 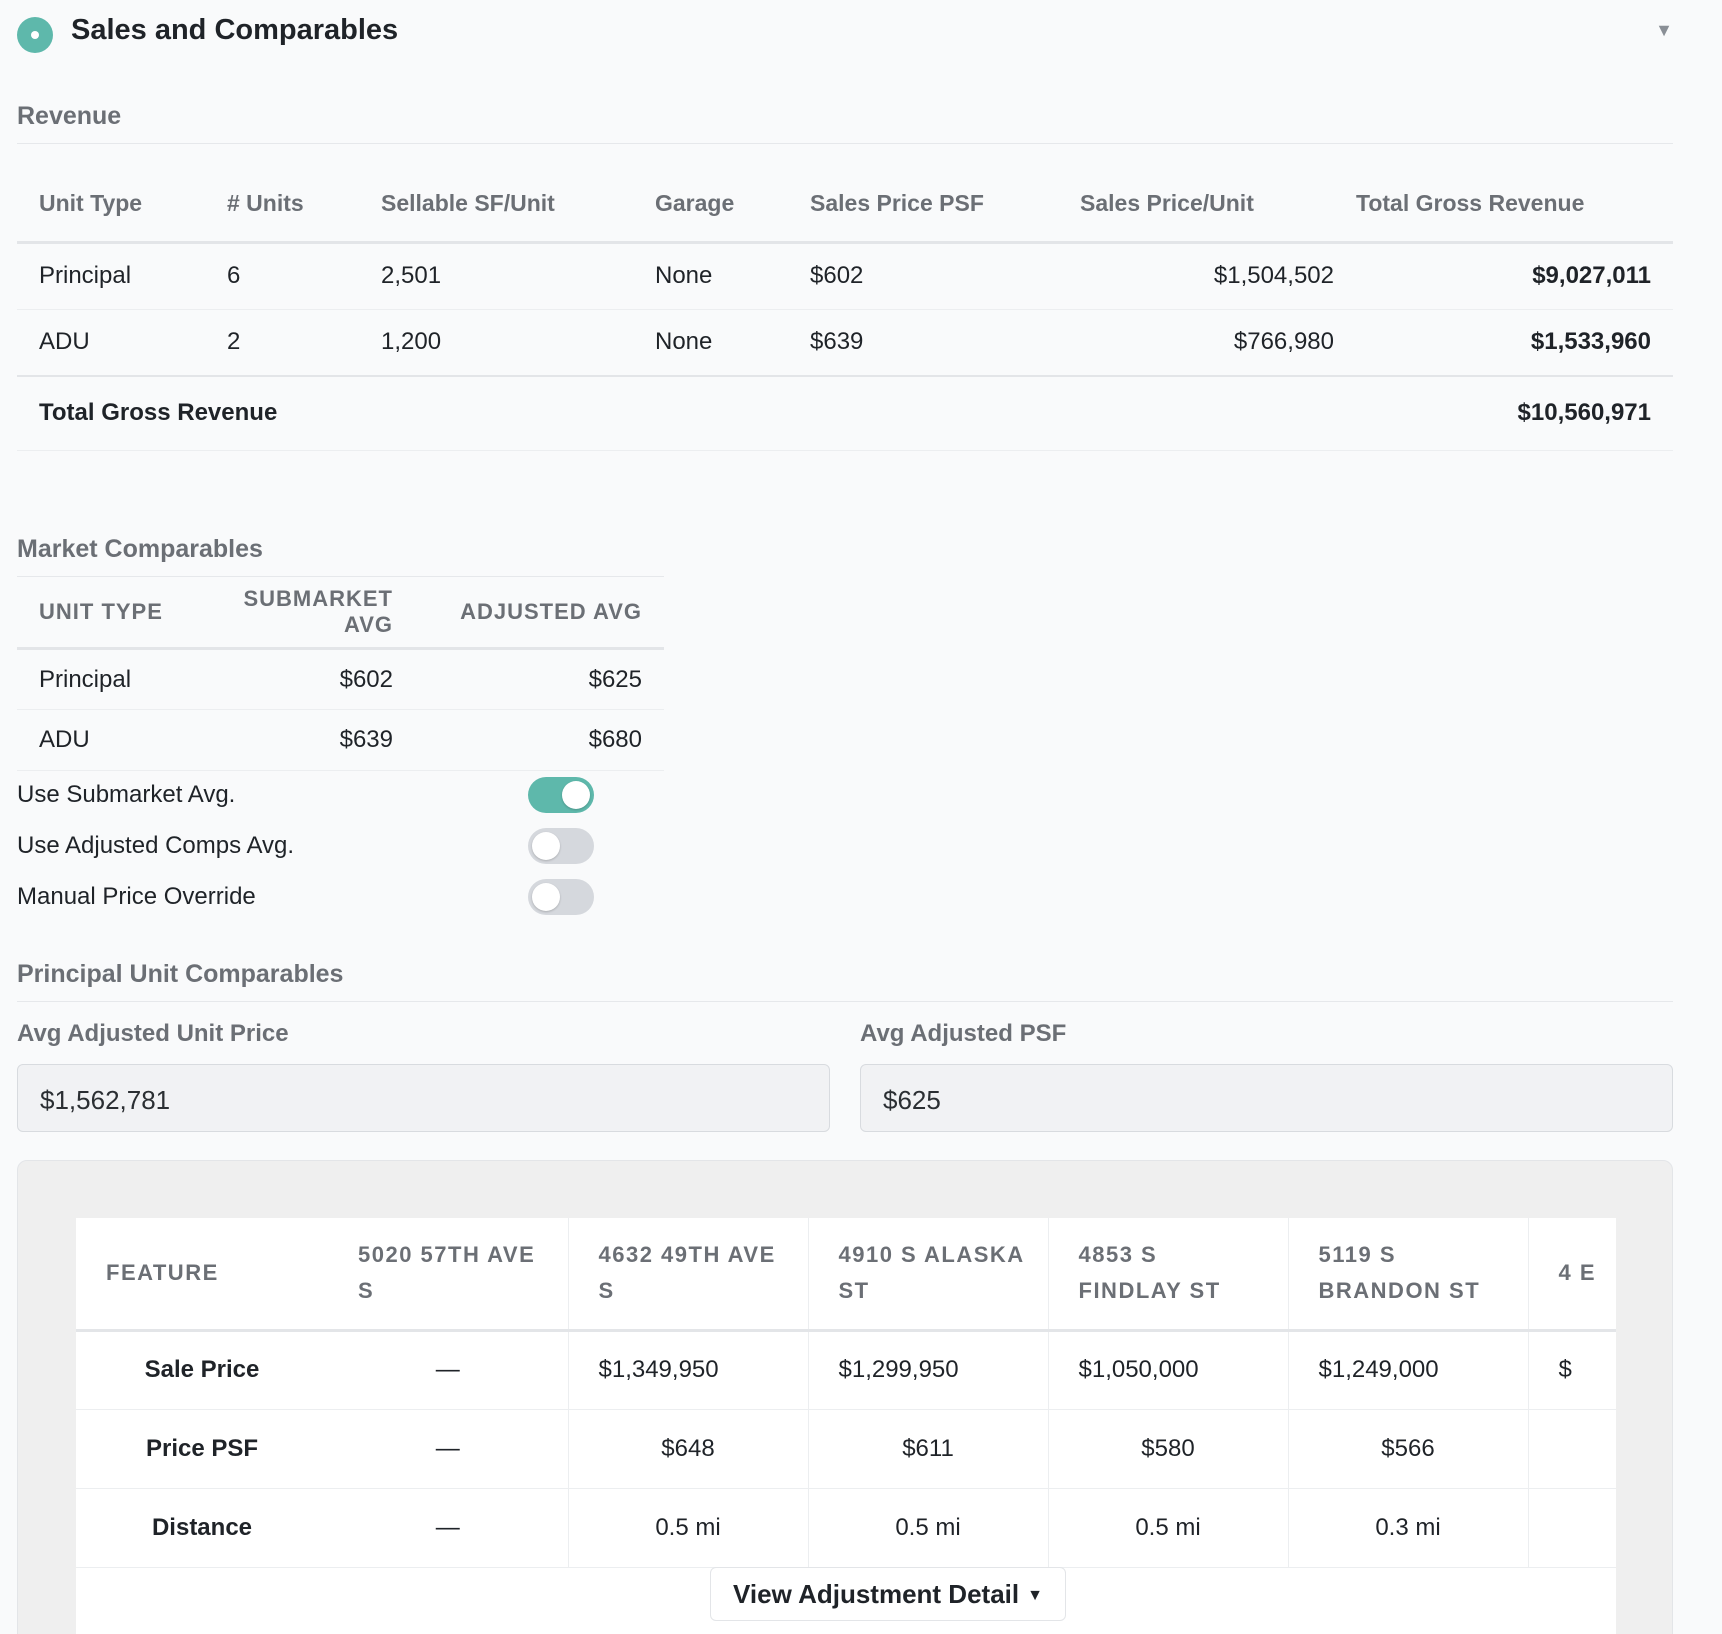 What do you see at coordinates (496, 194) in the screenshot?
I see `col-sellable-sf: Sellable SF/Unit` at bounding box center [496, 194].